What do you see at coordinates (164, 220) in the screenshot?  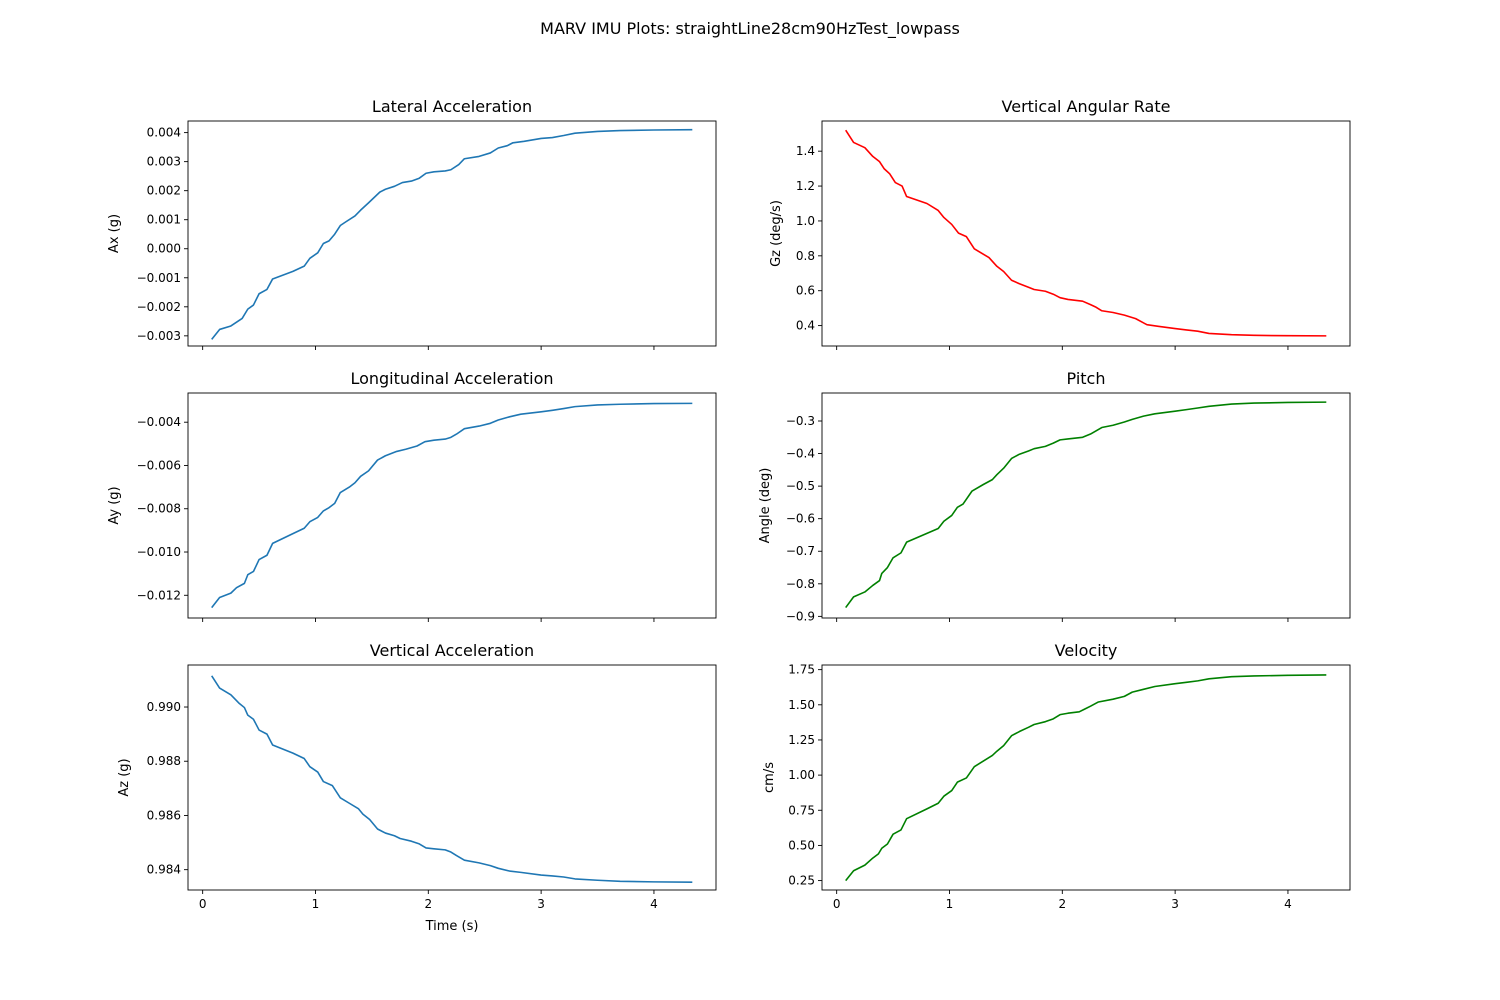 I see `y-tick-label: 0.001` at bounding box center [164, 220].